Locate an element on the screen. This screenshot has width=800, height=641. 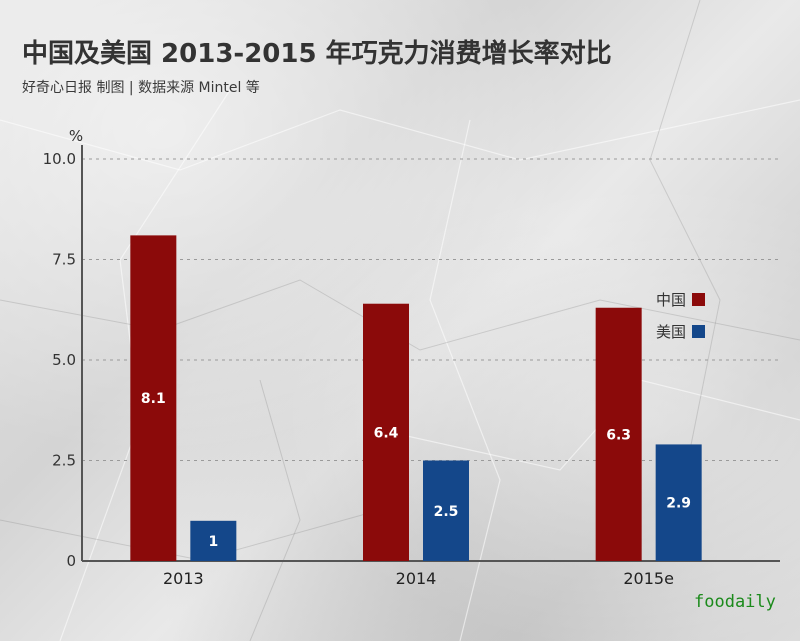
bar-usa-2015e is located at coordinates (678, 502).